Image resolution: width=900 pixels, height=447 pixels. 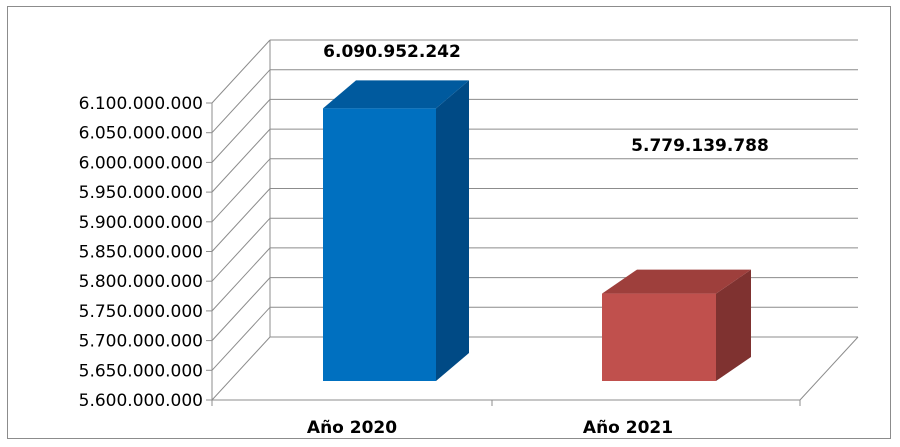 What do you see at coordinates (141, 134) in the screenshot?
I see `y-tick-label: 6.050.000.000` at bounding box center [141, 134].